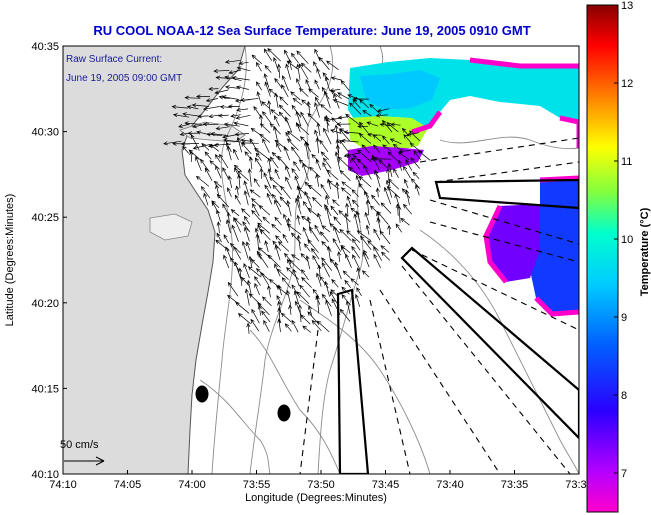 The width and height of the screenshot is (651, 515). Describe the element at coordinates (49, 261) in the screenshot. I see `y-axis-ticks: 40:10 40:15 40:20 40:25 40:30 40:35` at that location.